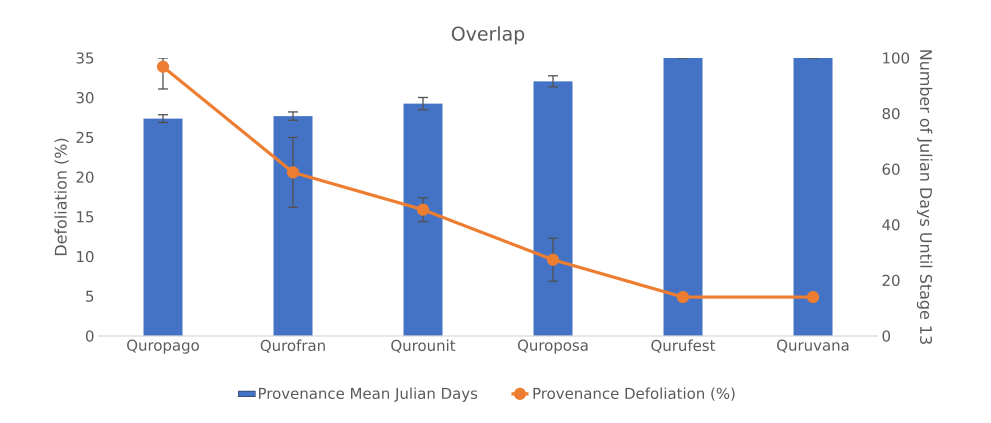 The width and height of the screenshot is (991, 423). What do you see at coordinates (634, 394) in the screenshot?
I see `legend-label: Provenance Defoliation (%)` at bounding box center [634, 394].